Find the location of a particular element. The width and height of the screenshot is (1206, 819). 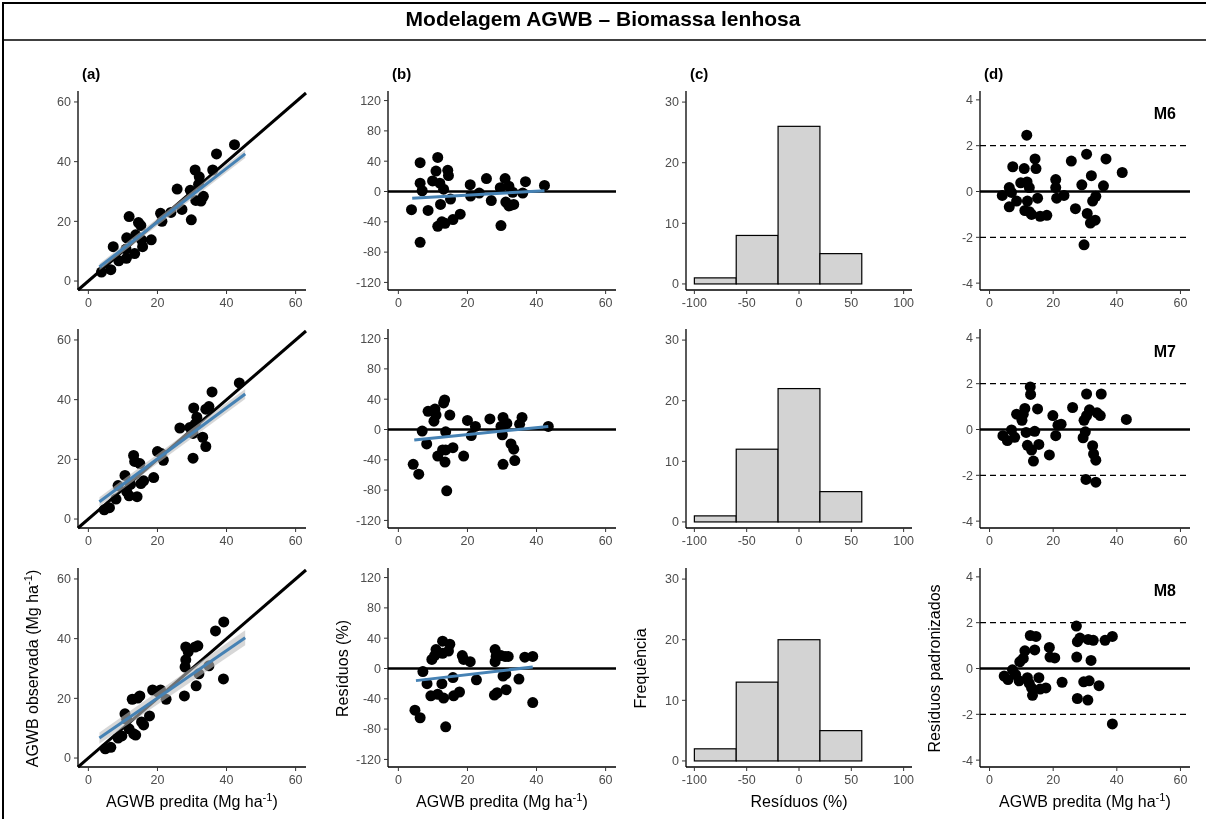

chart-subtitle: (d) is located at coordinates (994, 73).